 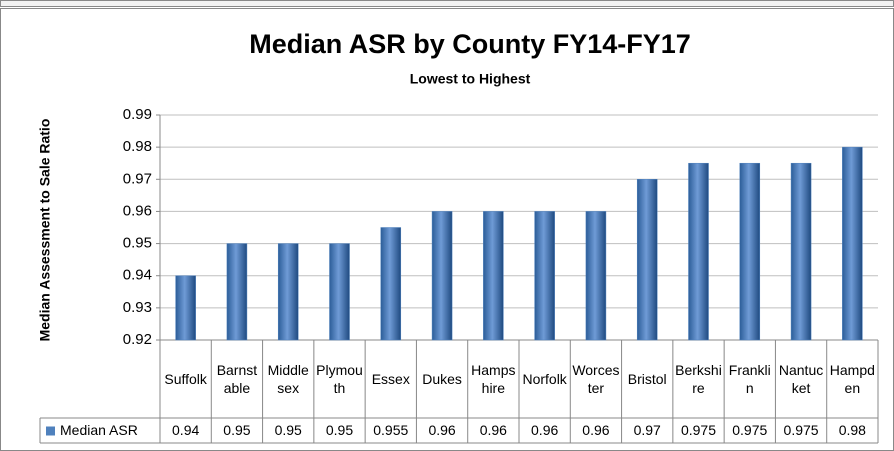 What do you see at coordinates (544, 379) in the screenshot?
I see `x-tick-label: Norfolk` at bounding box center [544, 379].